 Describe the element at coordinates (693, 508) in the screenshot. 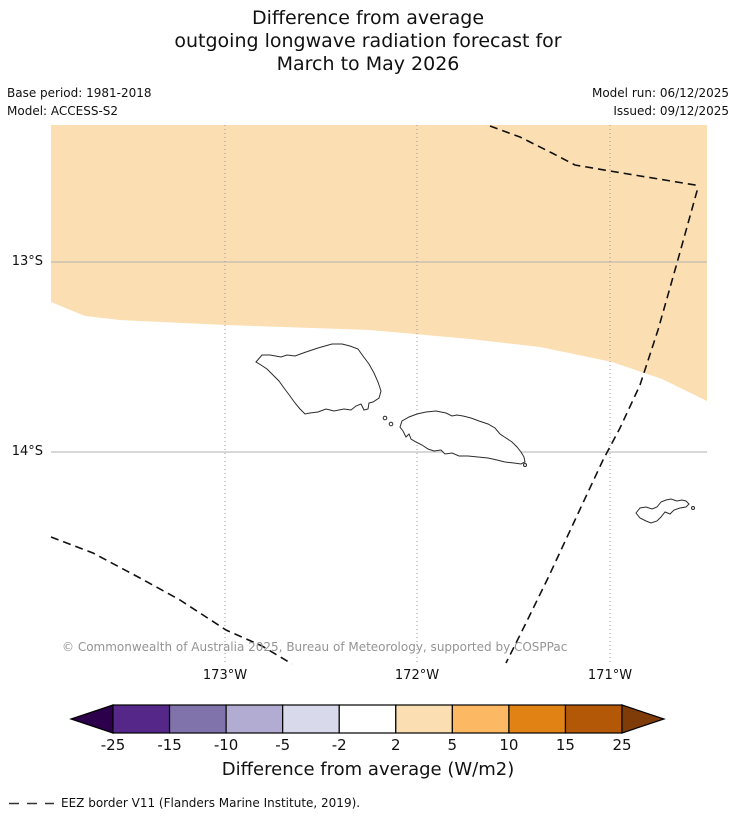

I see `islet-east-tutuila` at that location.